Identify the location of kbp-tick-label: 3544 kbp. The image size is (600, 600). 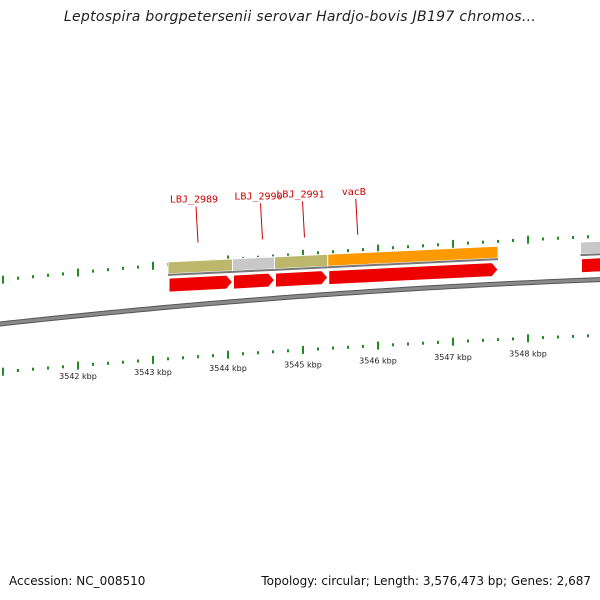
(228, 368).